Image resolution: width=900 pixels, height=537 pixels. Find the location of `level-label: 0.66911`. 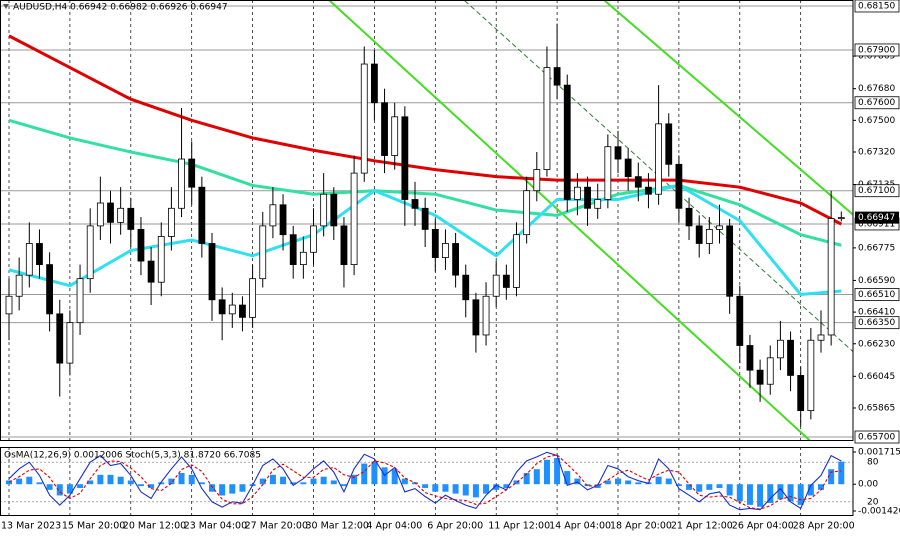

level-label: 0.66911 is located at coordinates (876, 224).